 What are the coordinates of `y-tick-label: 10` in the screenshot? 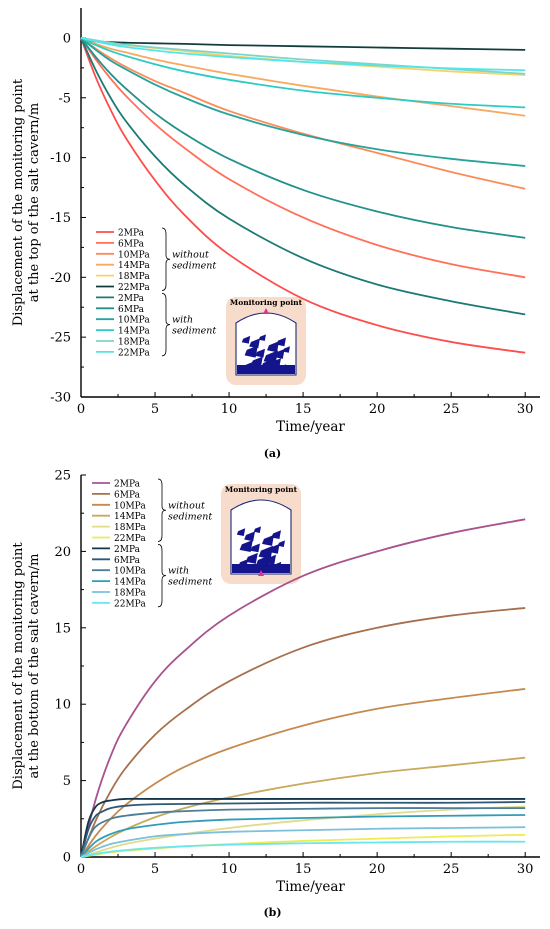 It's located at (62, 705).